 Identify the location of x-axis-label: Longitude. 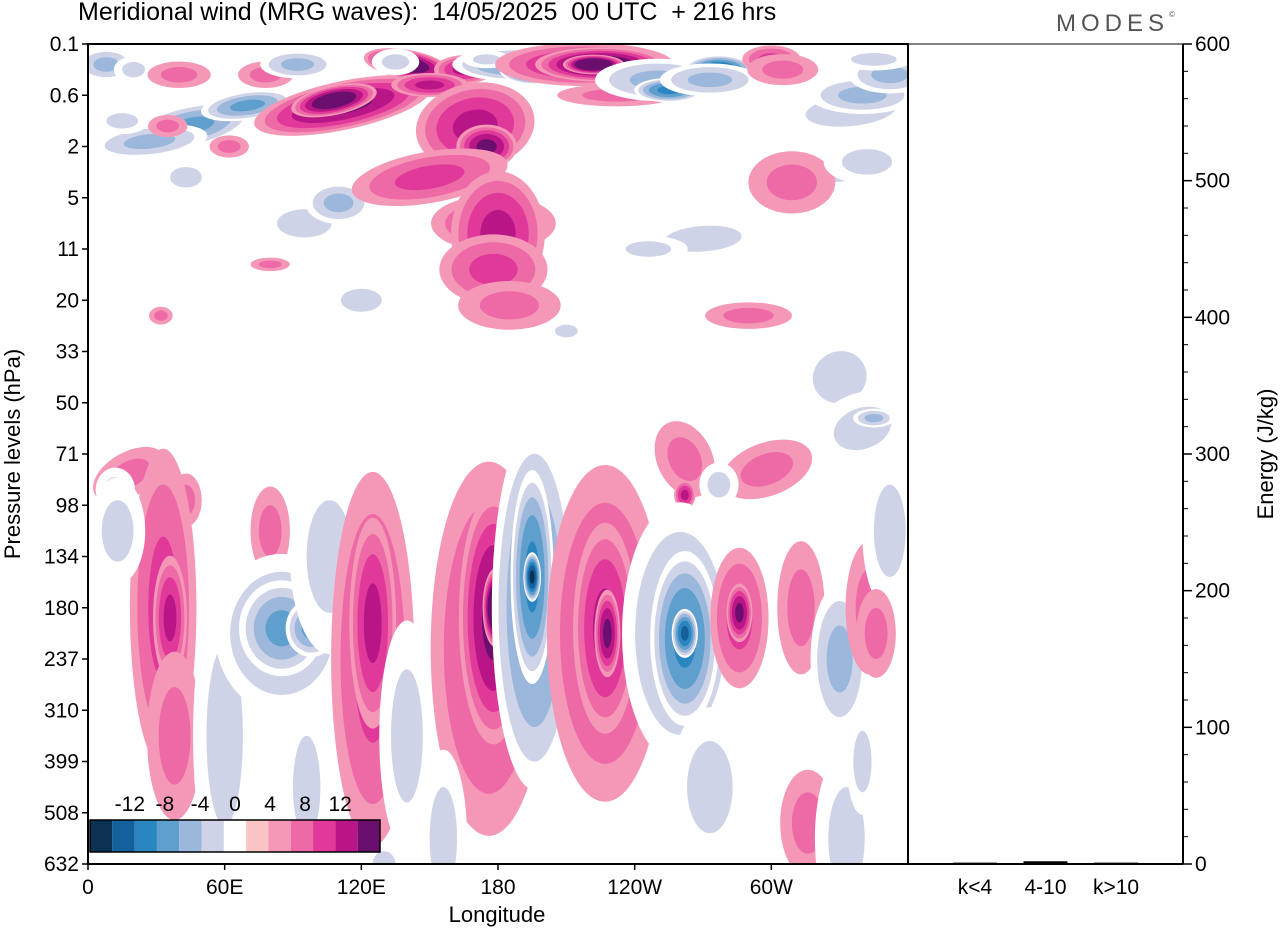
(497, 914).